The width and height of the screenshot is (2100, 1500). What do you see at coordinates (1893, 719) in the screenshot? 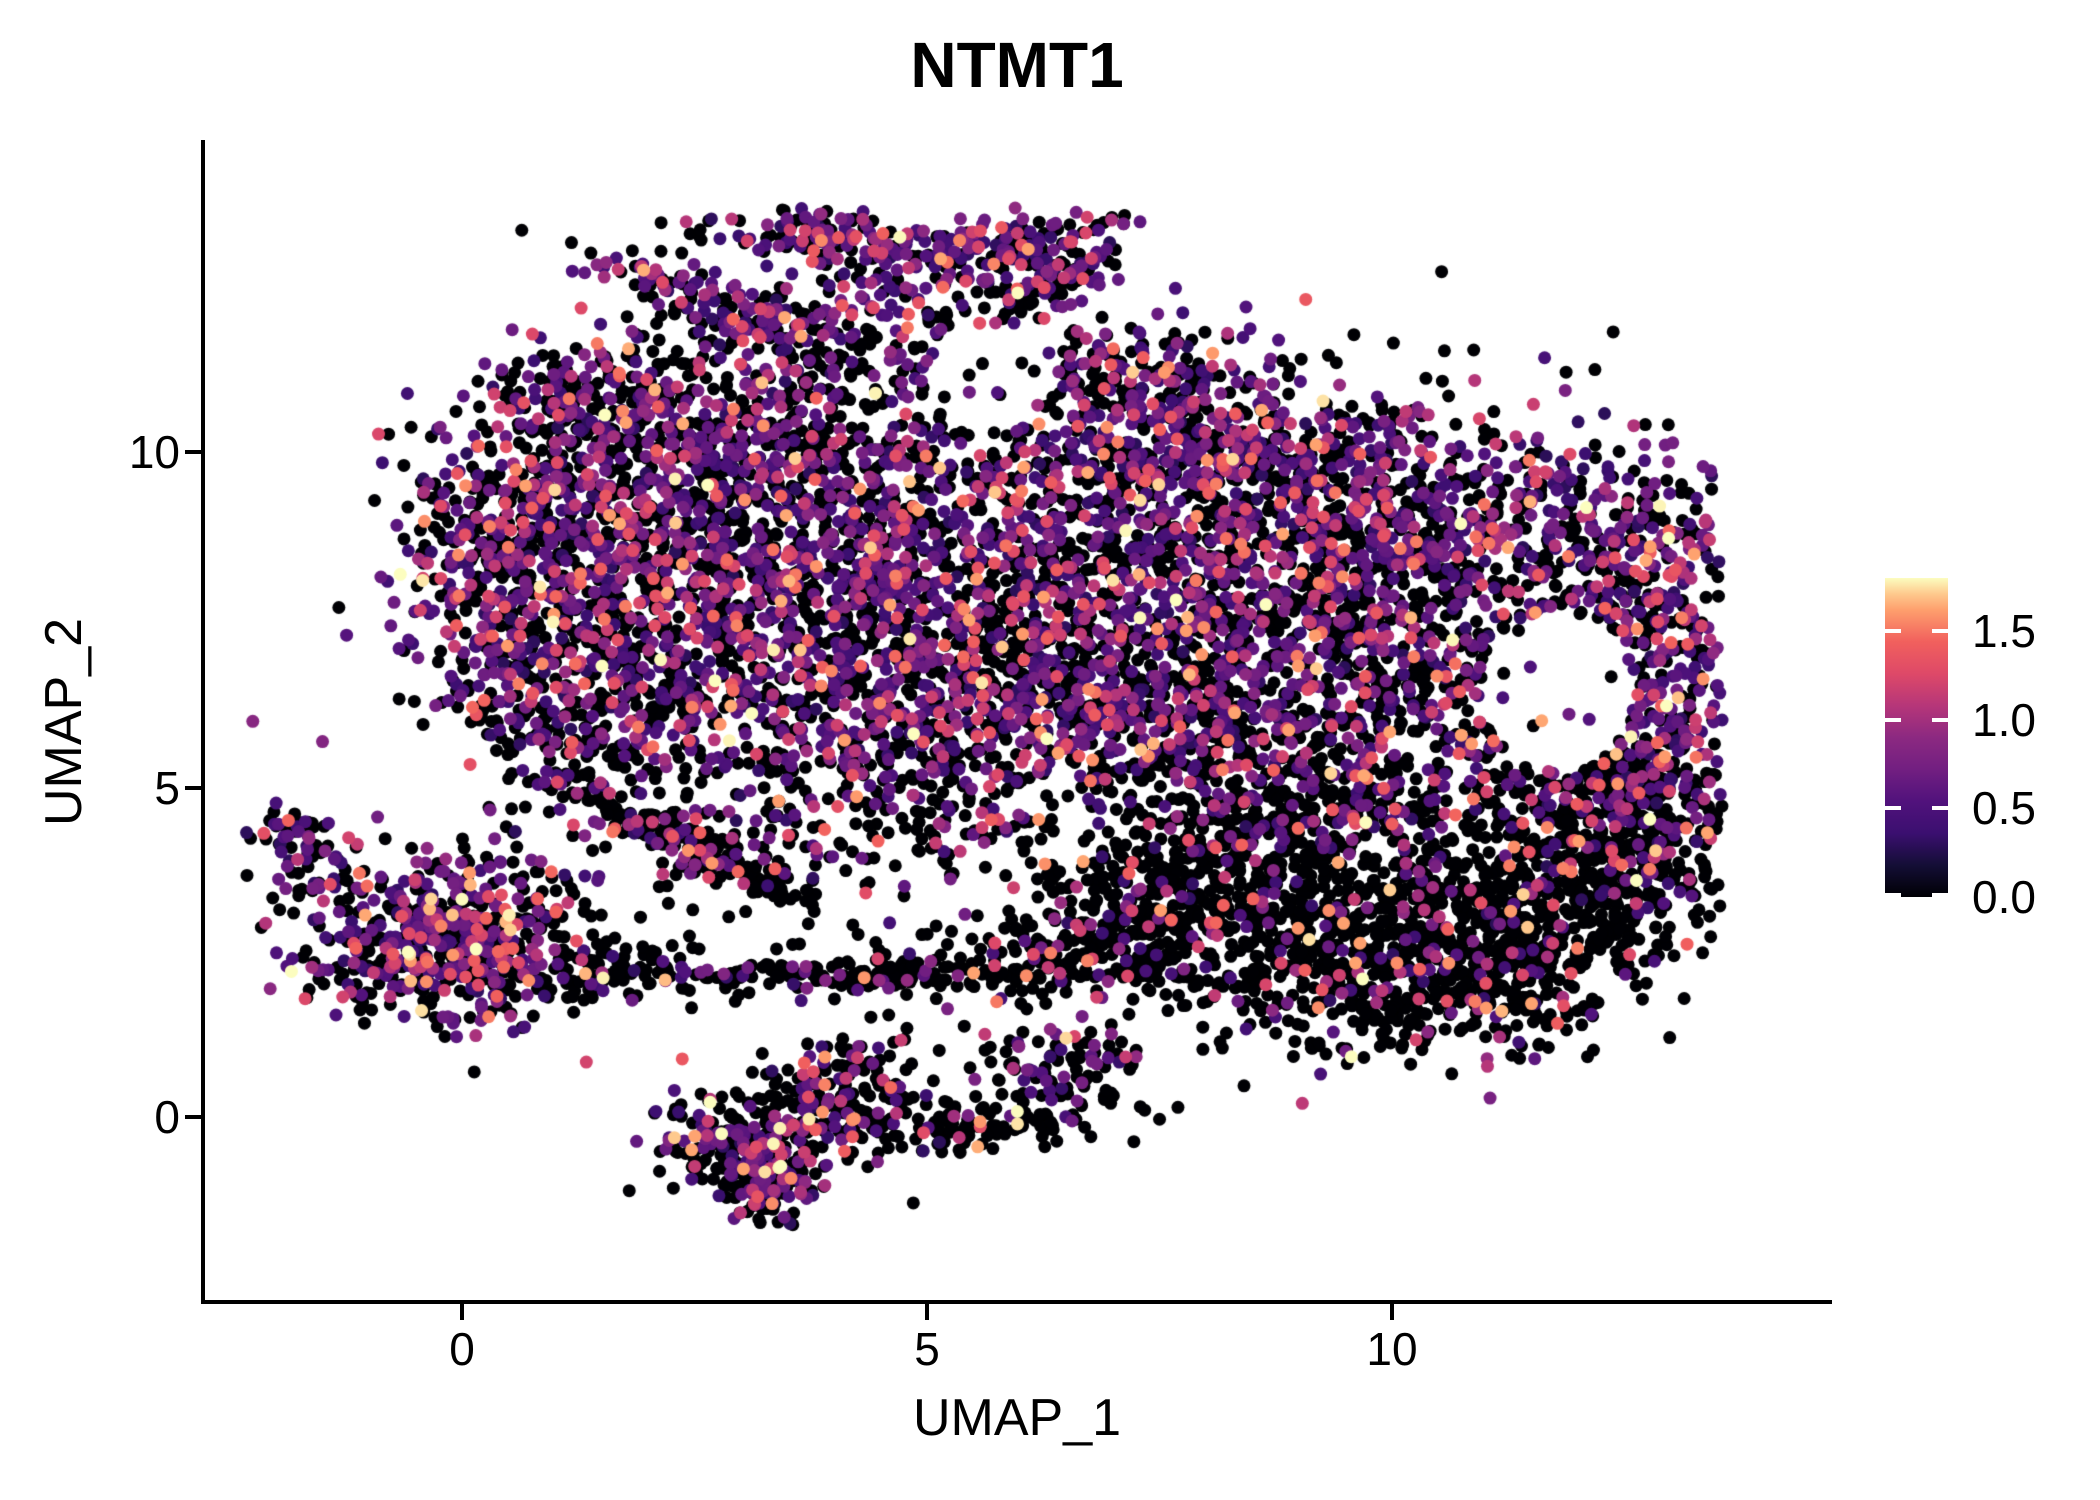
I see `colorbar-tick-left-1.0` at bounding box center [1893, 719].